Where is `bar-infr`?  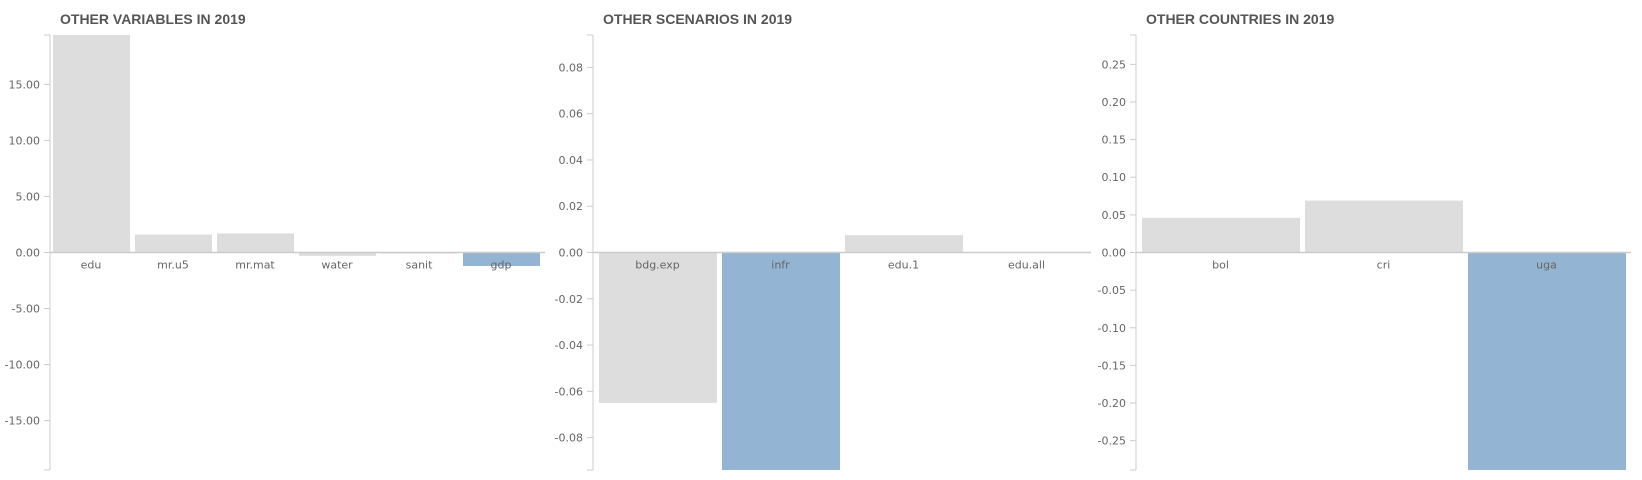
bar-infr is located at coordinates (781, 361).